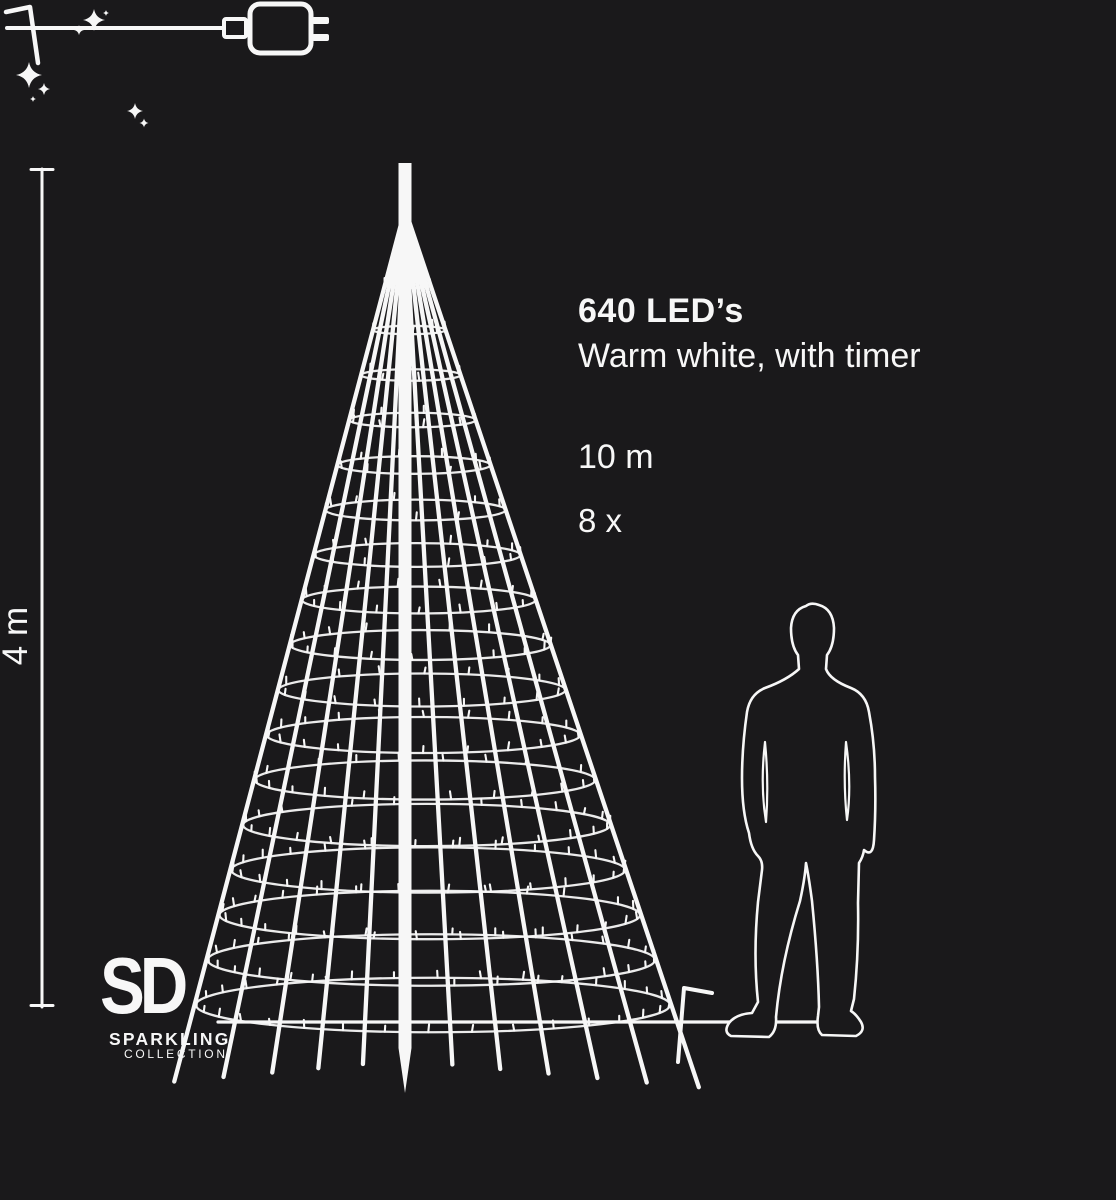 This screenshot has height=1200, width=1116. Describe the element at coordinates (19, 636) in the screenshot. I see `height-dimension-label: 4 m` at that location.